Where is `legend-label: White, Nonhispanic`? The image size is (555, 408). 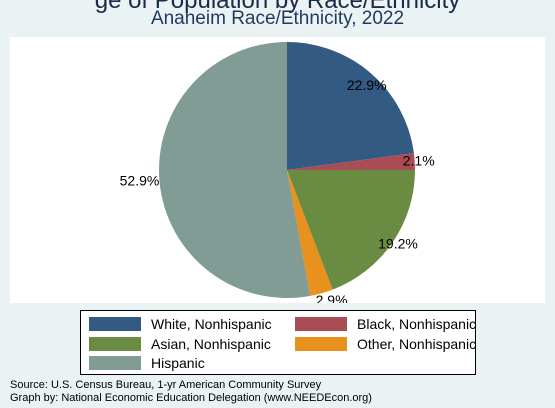 legend-label: White, Nonhispanic is located at coordinates (211, 324).